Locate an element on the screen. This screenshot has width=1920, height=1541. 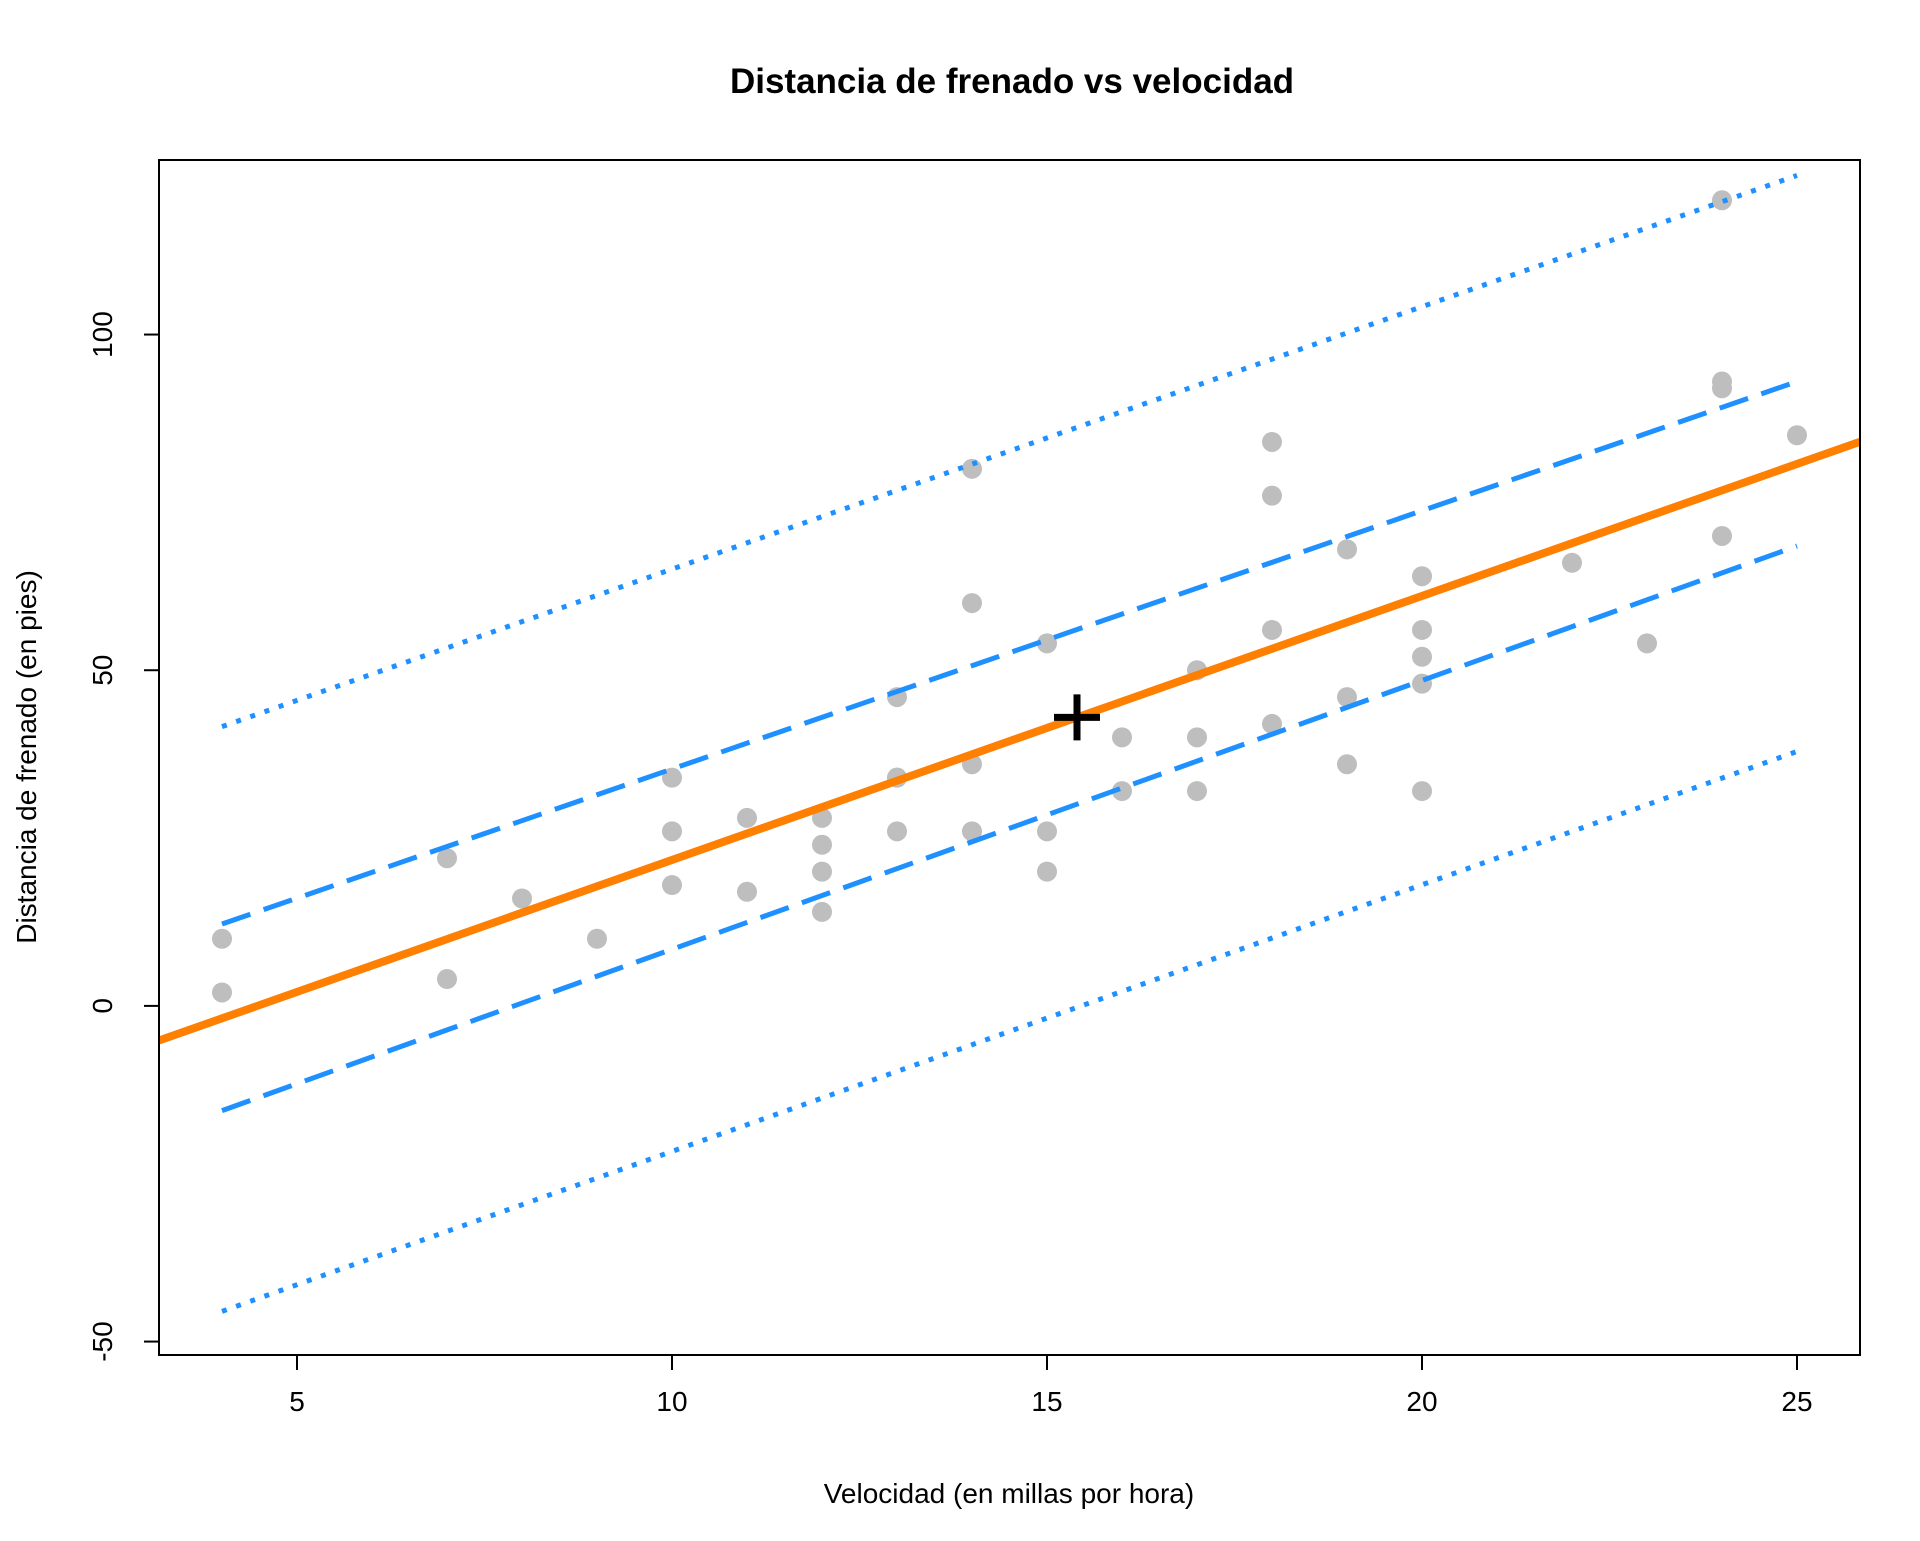
y-tick-label: -50 is located at coordinates (102, 1341).